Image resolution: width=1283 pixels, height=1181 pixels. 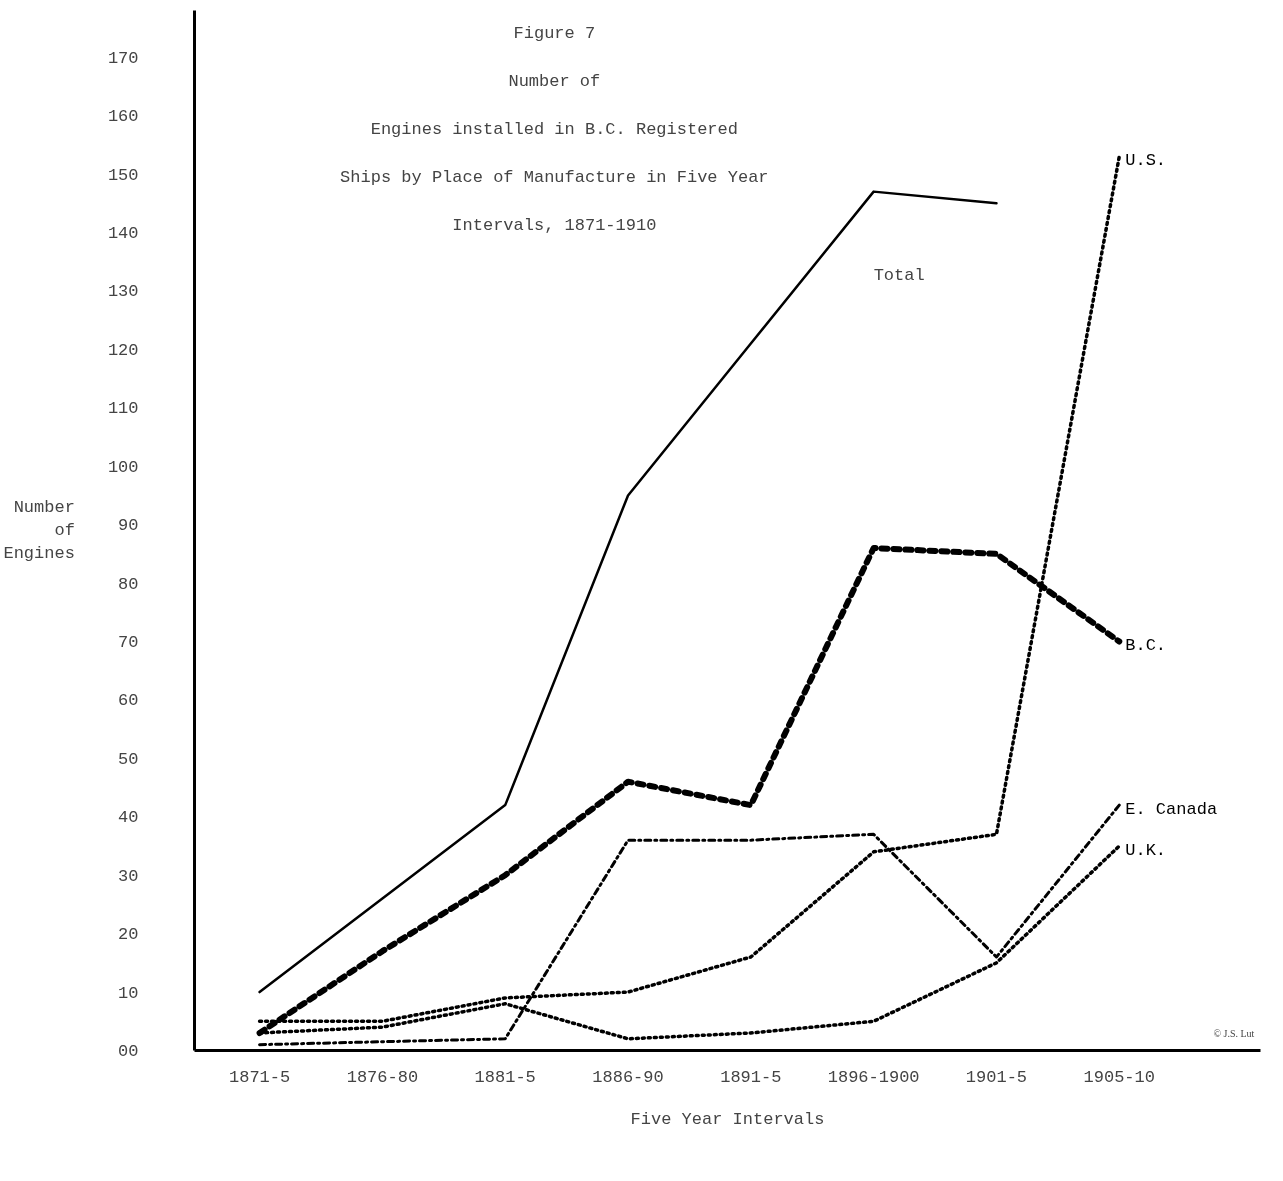 I want to click on y-tick-label: 110, so click(x=123, y=409).